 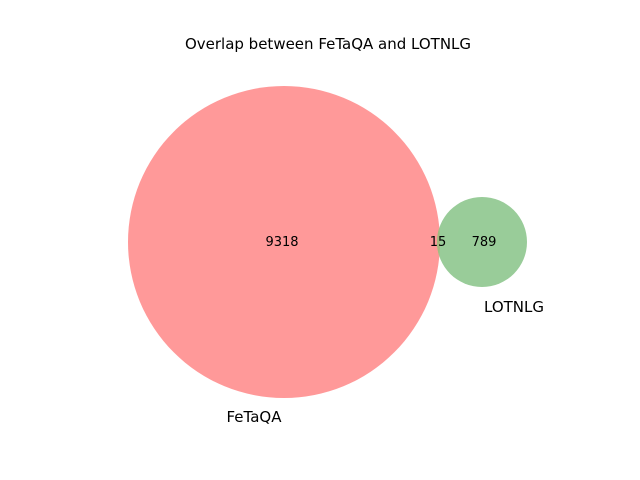 What do you see at coordinates (514, 307) in the screenshot?
I see `lotnlg-set-label: LOTNLG` at bounding box center [514, 307].